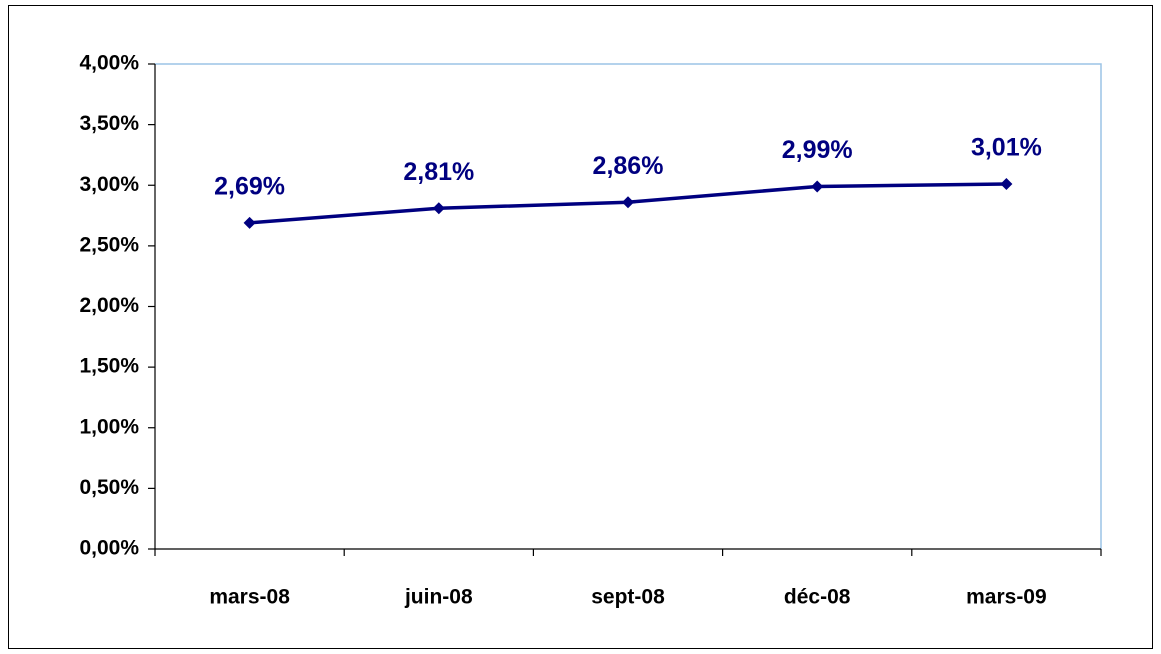 This screenshot has width=1161, height=654. Describe the element at coordinates (249, 597) in the screenshot. I see `x-tick-label: mars-08` at that location.